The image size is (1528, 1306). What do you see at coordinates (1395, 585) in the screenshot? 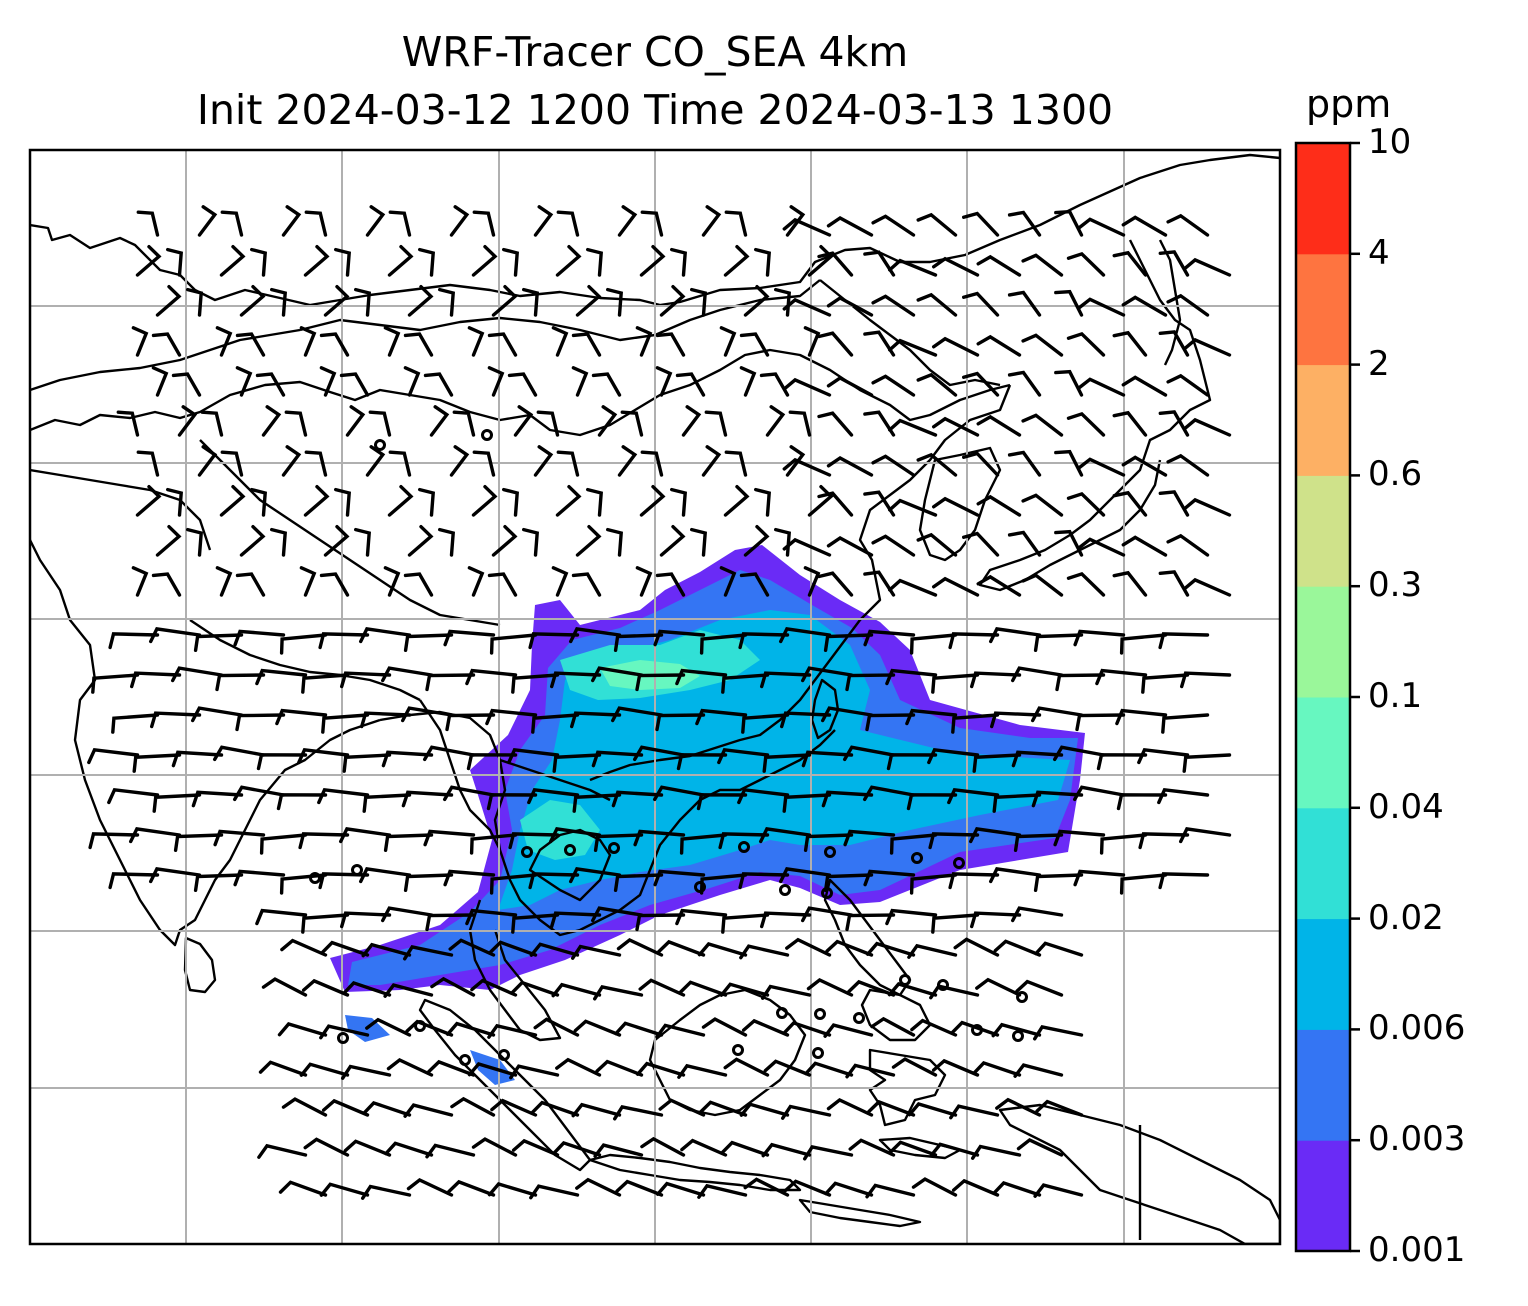
I see `colorbar-tick-label: 0.3` at bounding box center [1395, 585].